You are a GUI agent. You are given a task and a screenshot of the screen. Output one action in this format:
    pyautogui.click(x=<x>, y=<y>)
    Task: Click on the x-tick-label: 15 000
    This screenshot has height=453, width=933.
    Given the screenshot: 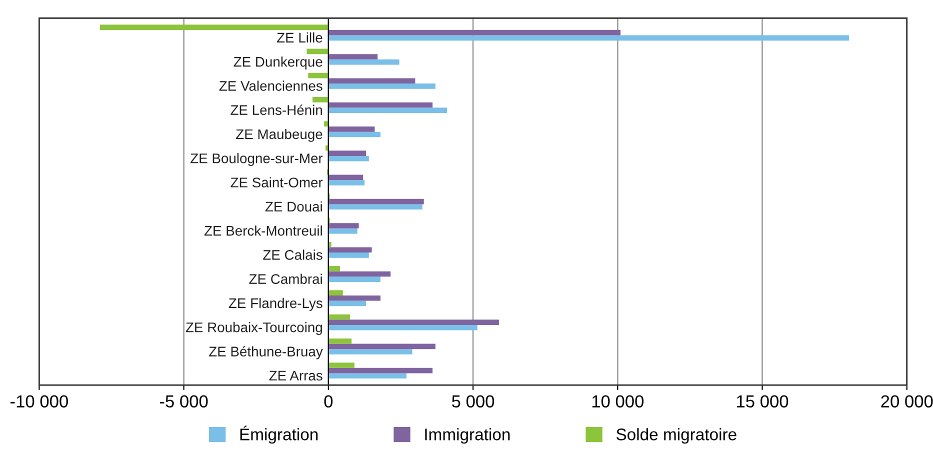 What is the action you would take?
    pyautogui.click(x=762, y=401)
    